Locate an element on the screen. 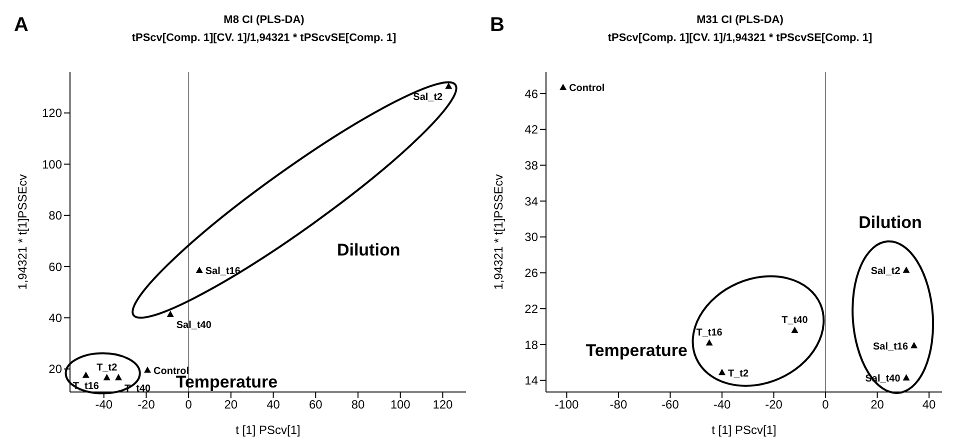  x-tick-label: 60 is located at coordinates (315, 405).